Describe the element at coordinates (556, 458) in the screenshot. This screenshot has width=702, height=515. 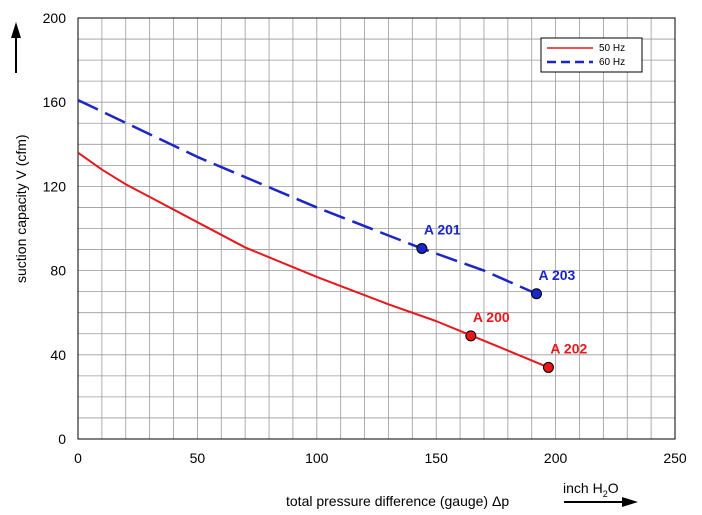
I see `x-tick-label: 200` at that location.